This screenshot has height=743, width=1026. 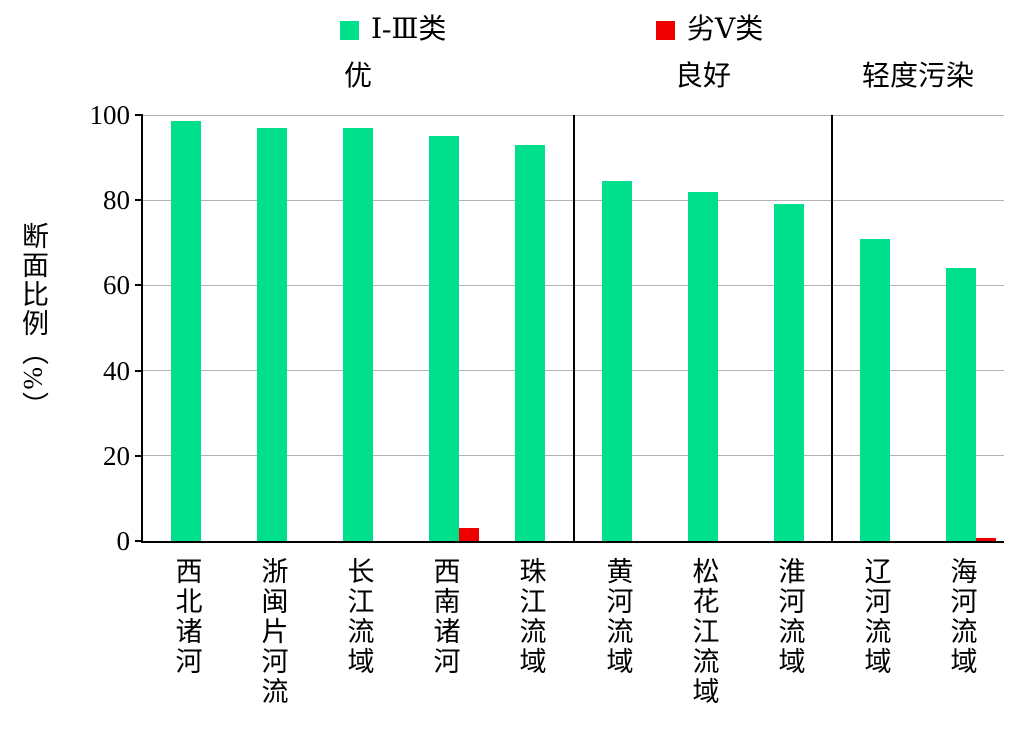 I want to click on legend-label-class1-3: Ⅰ-Ⅲ类, so click(x=409, y=29).